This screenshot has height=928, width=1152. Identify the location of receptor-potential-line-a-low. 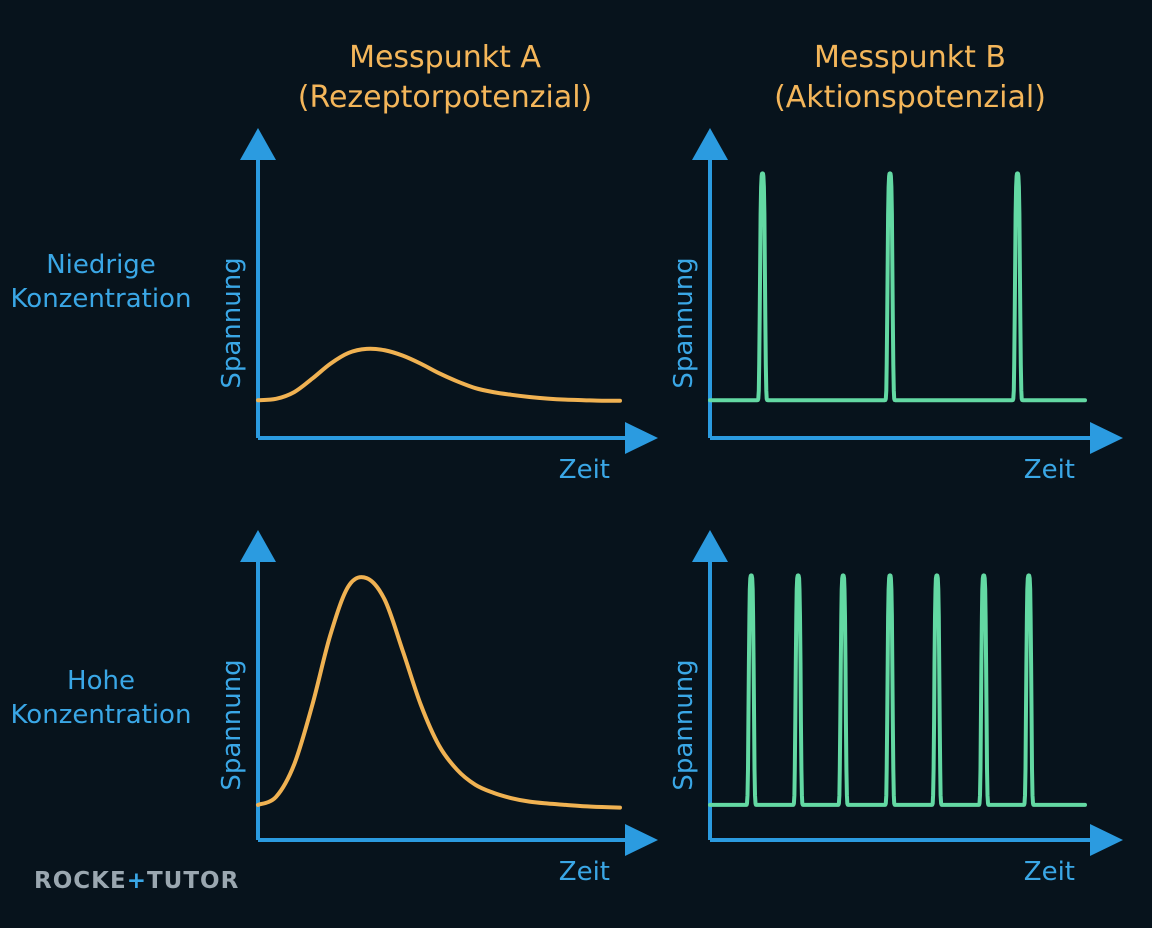
(439, 374).